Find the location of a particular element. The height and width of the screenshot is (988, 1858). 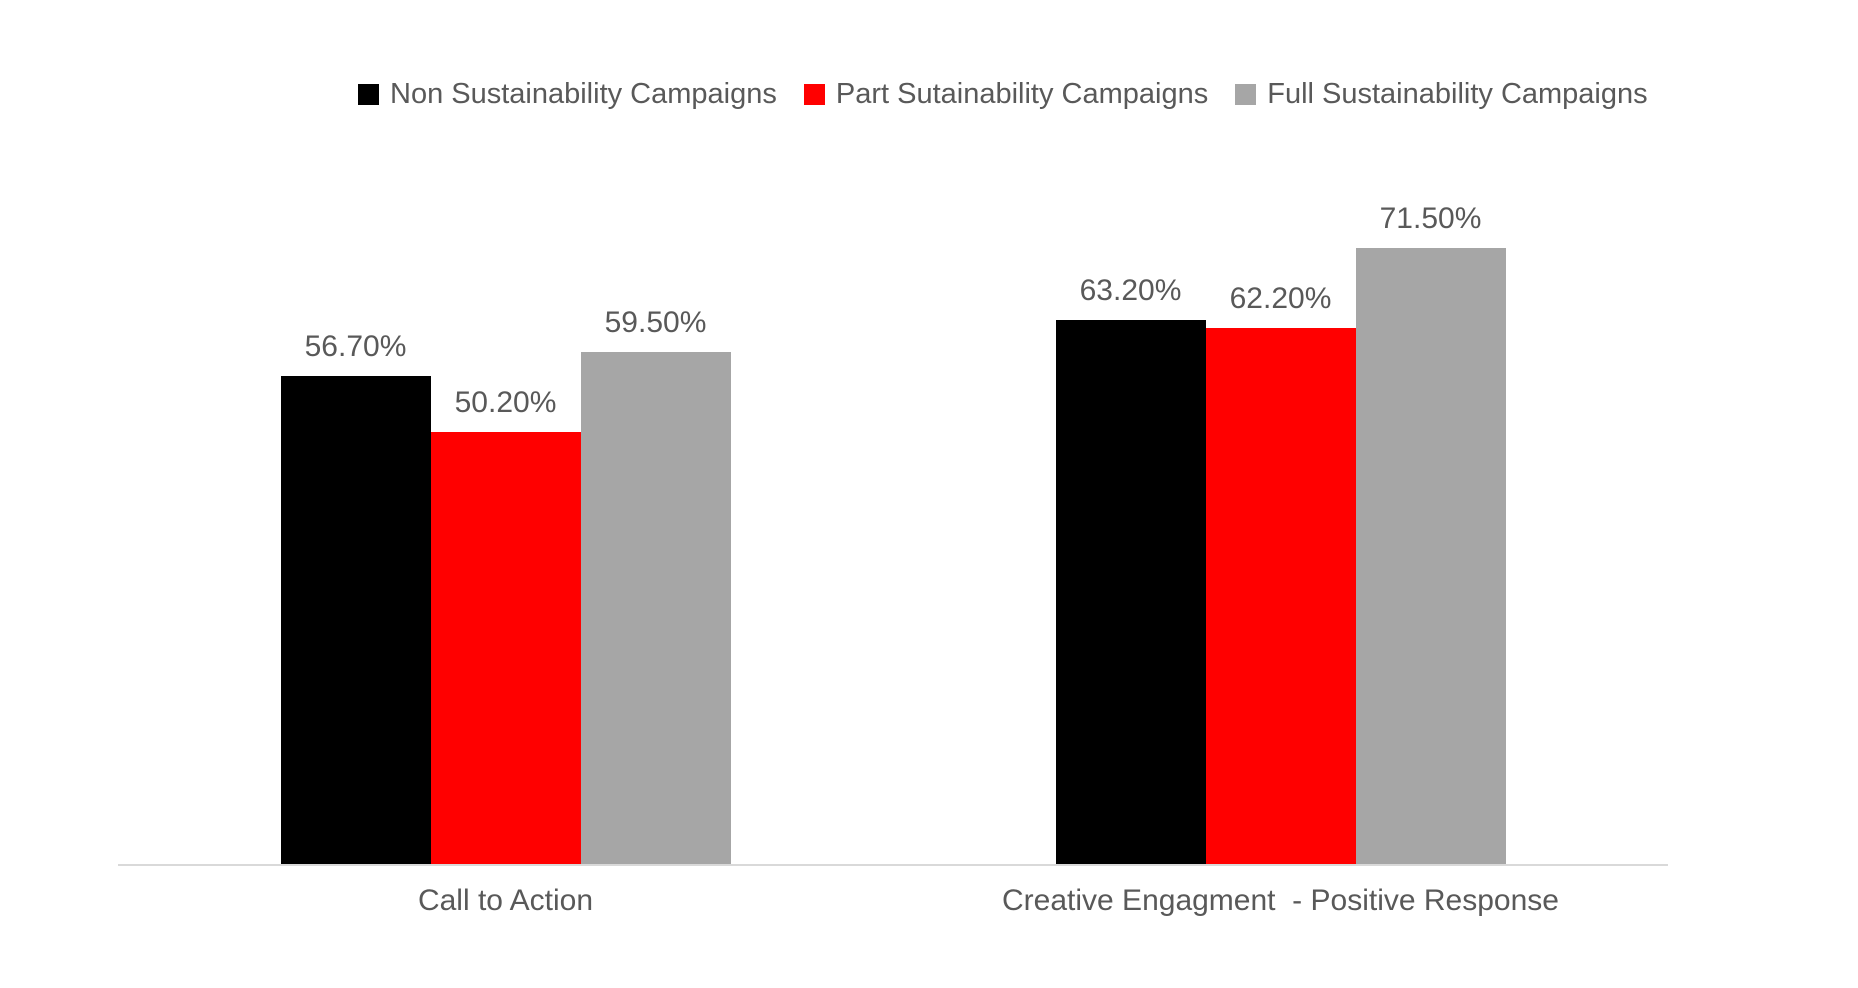

category-label: Call to Action is located at coordinates (505, 900).